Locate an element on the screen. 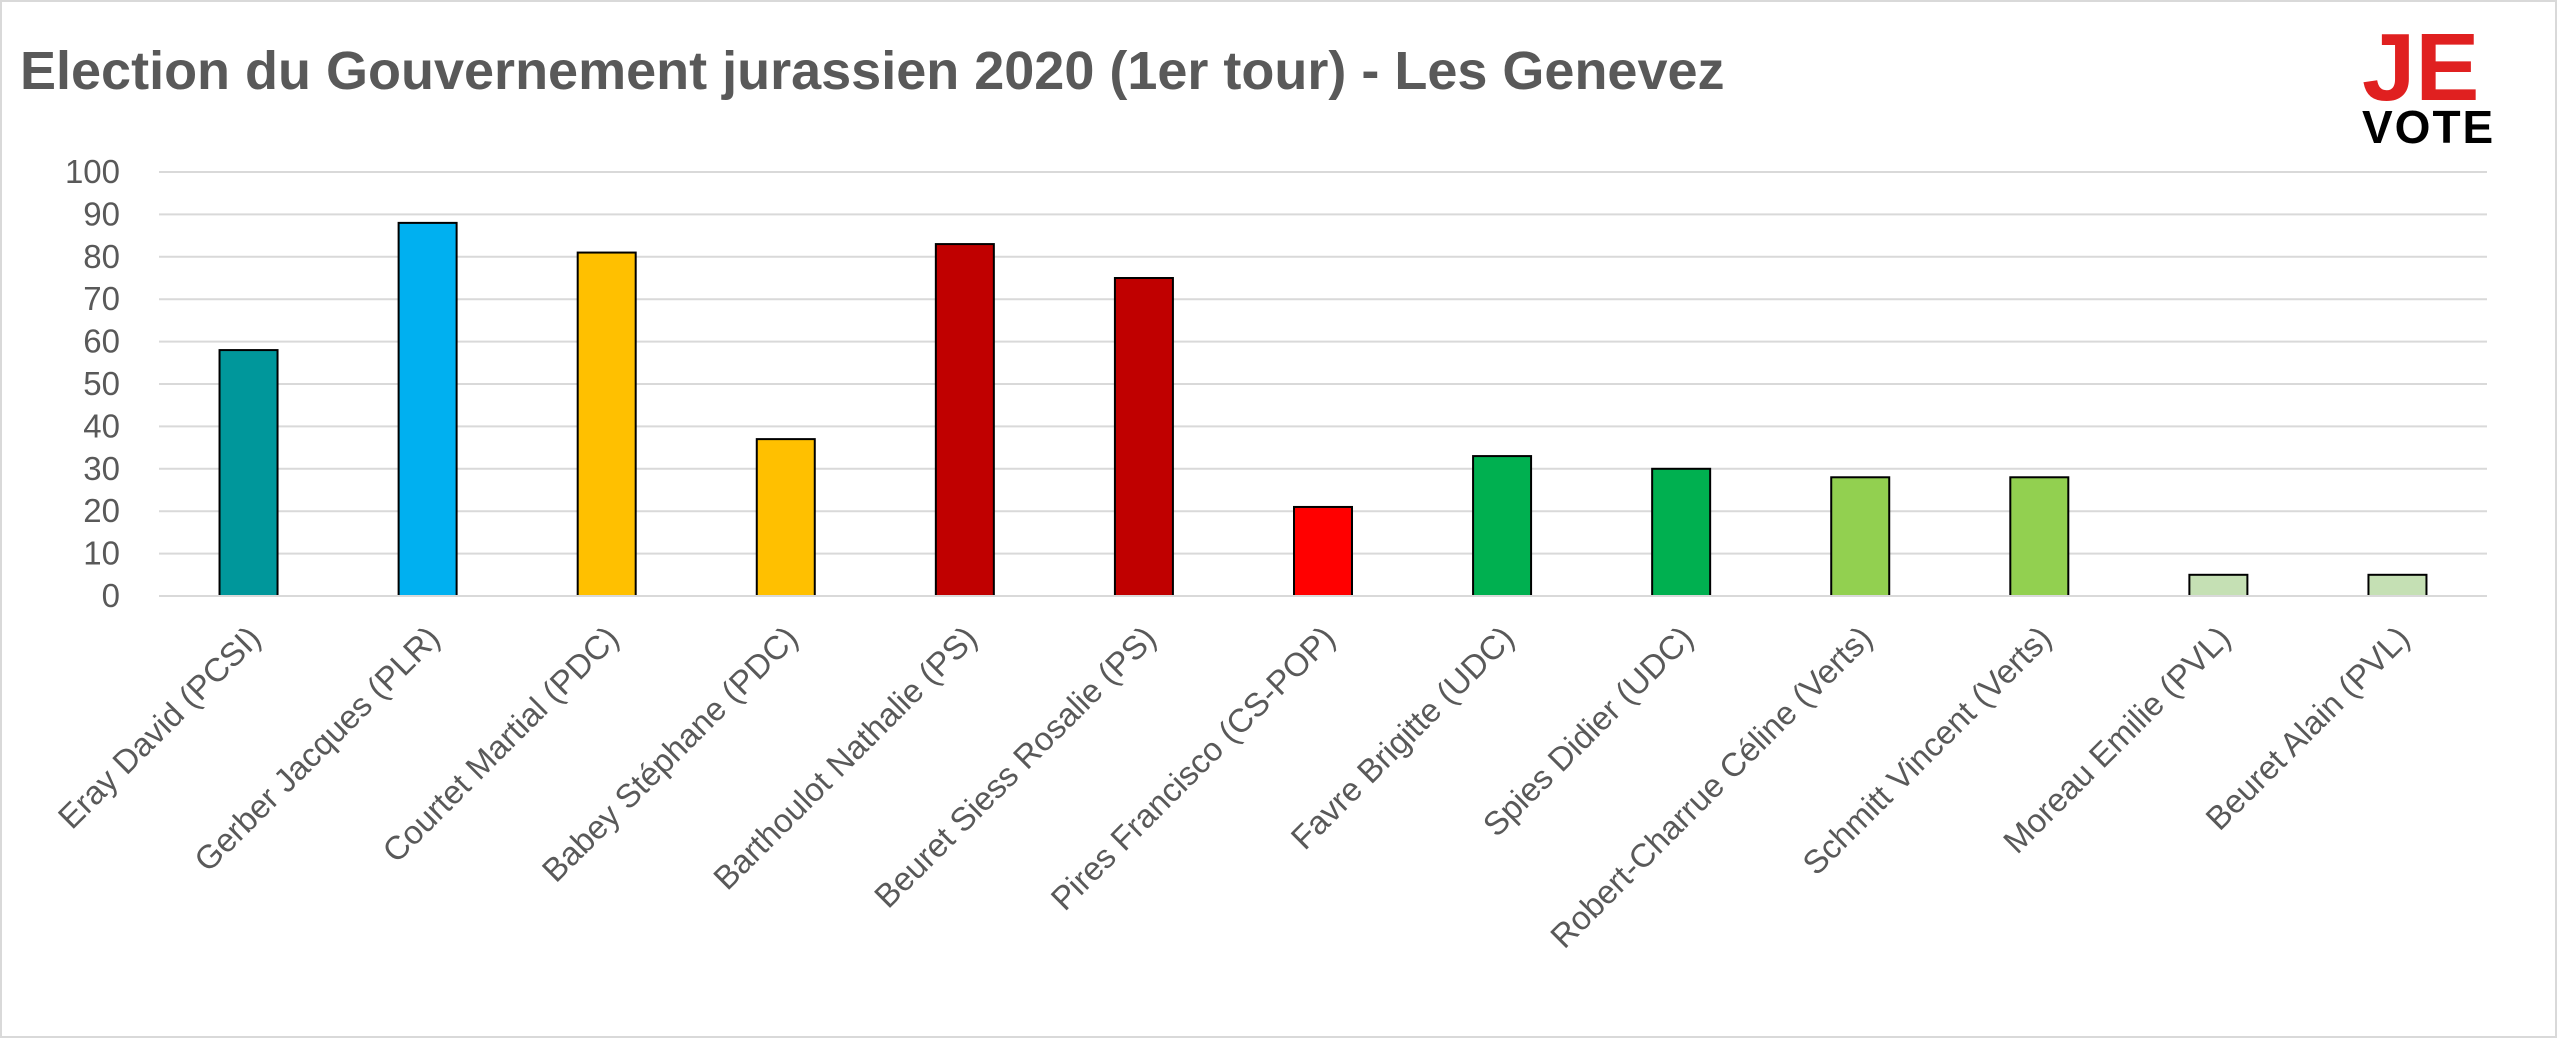 Image resolution: width=2557 pixels, height=1038 pixels. y-tick-label: 20 is located at coordinates (101, 510).